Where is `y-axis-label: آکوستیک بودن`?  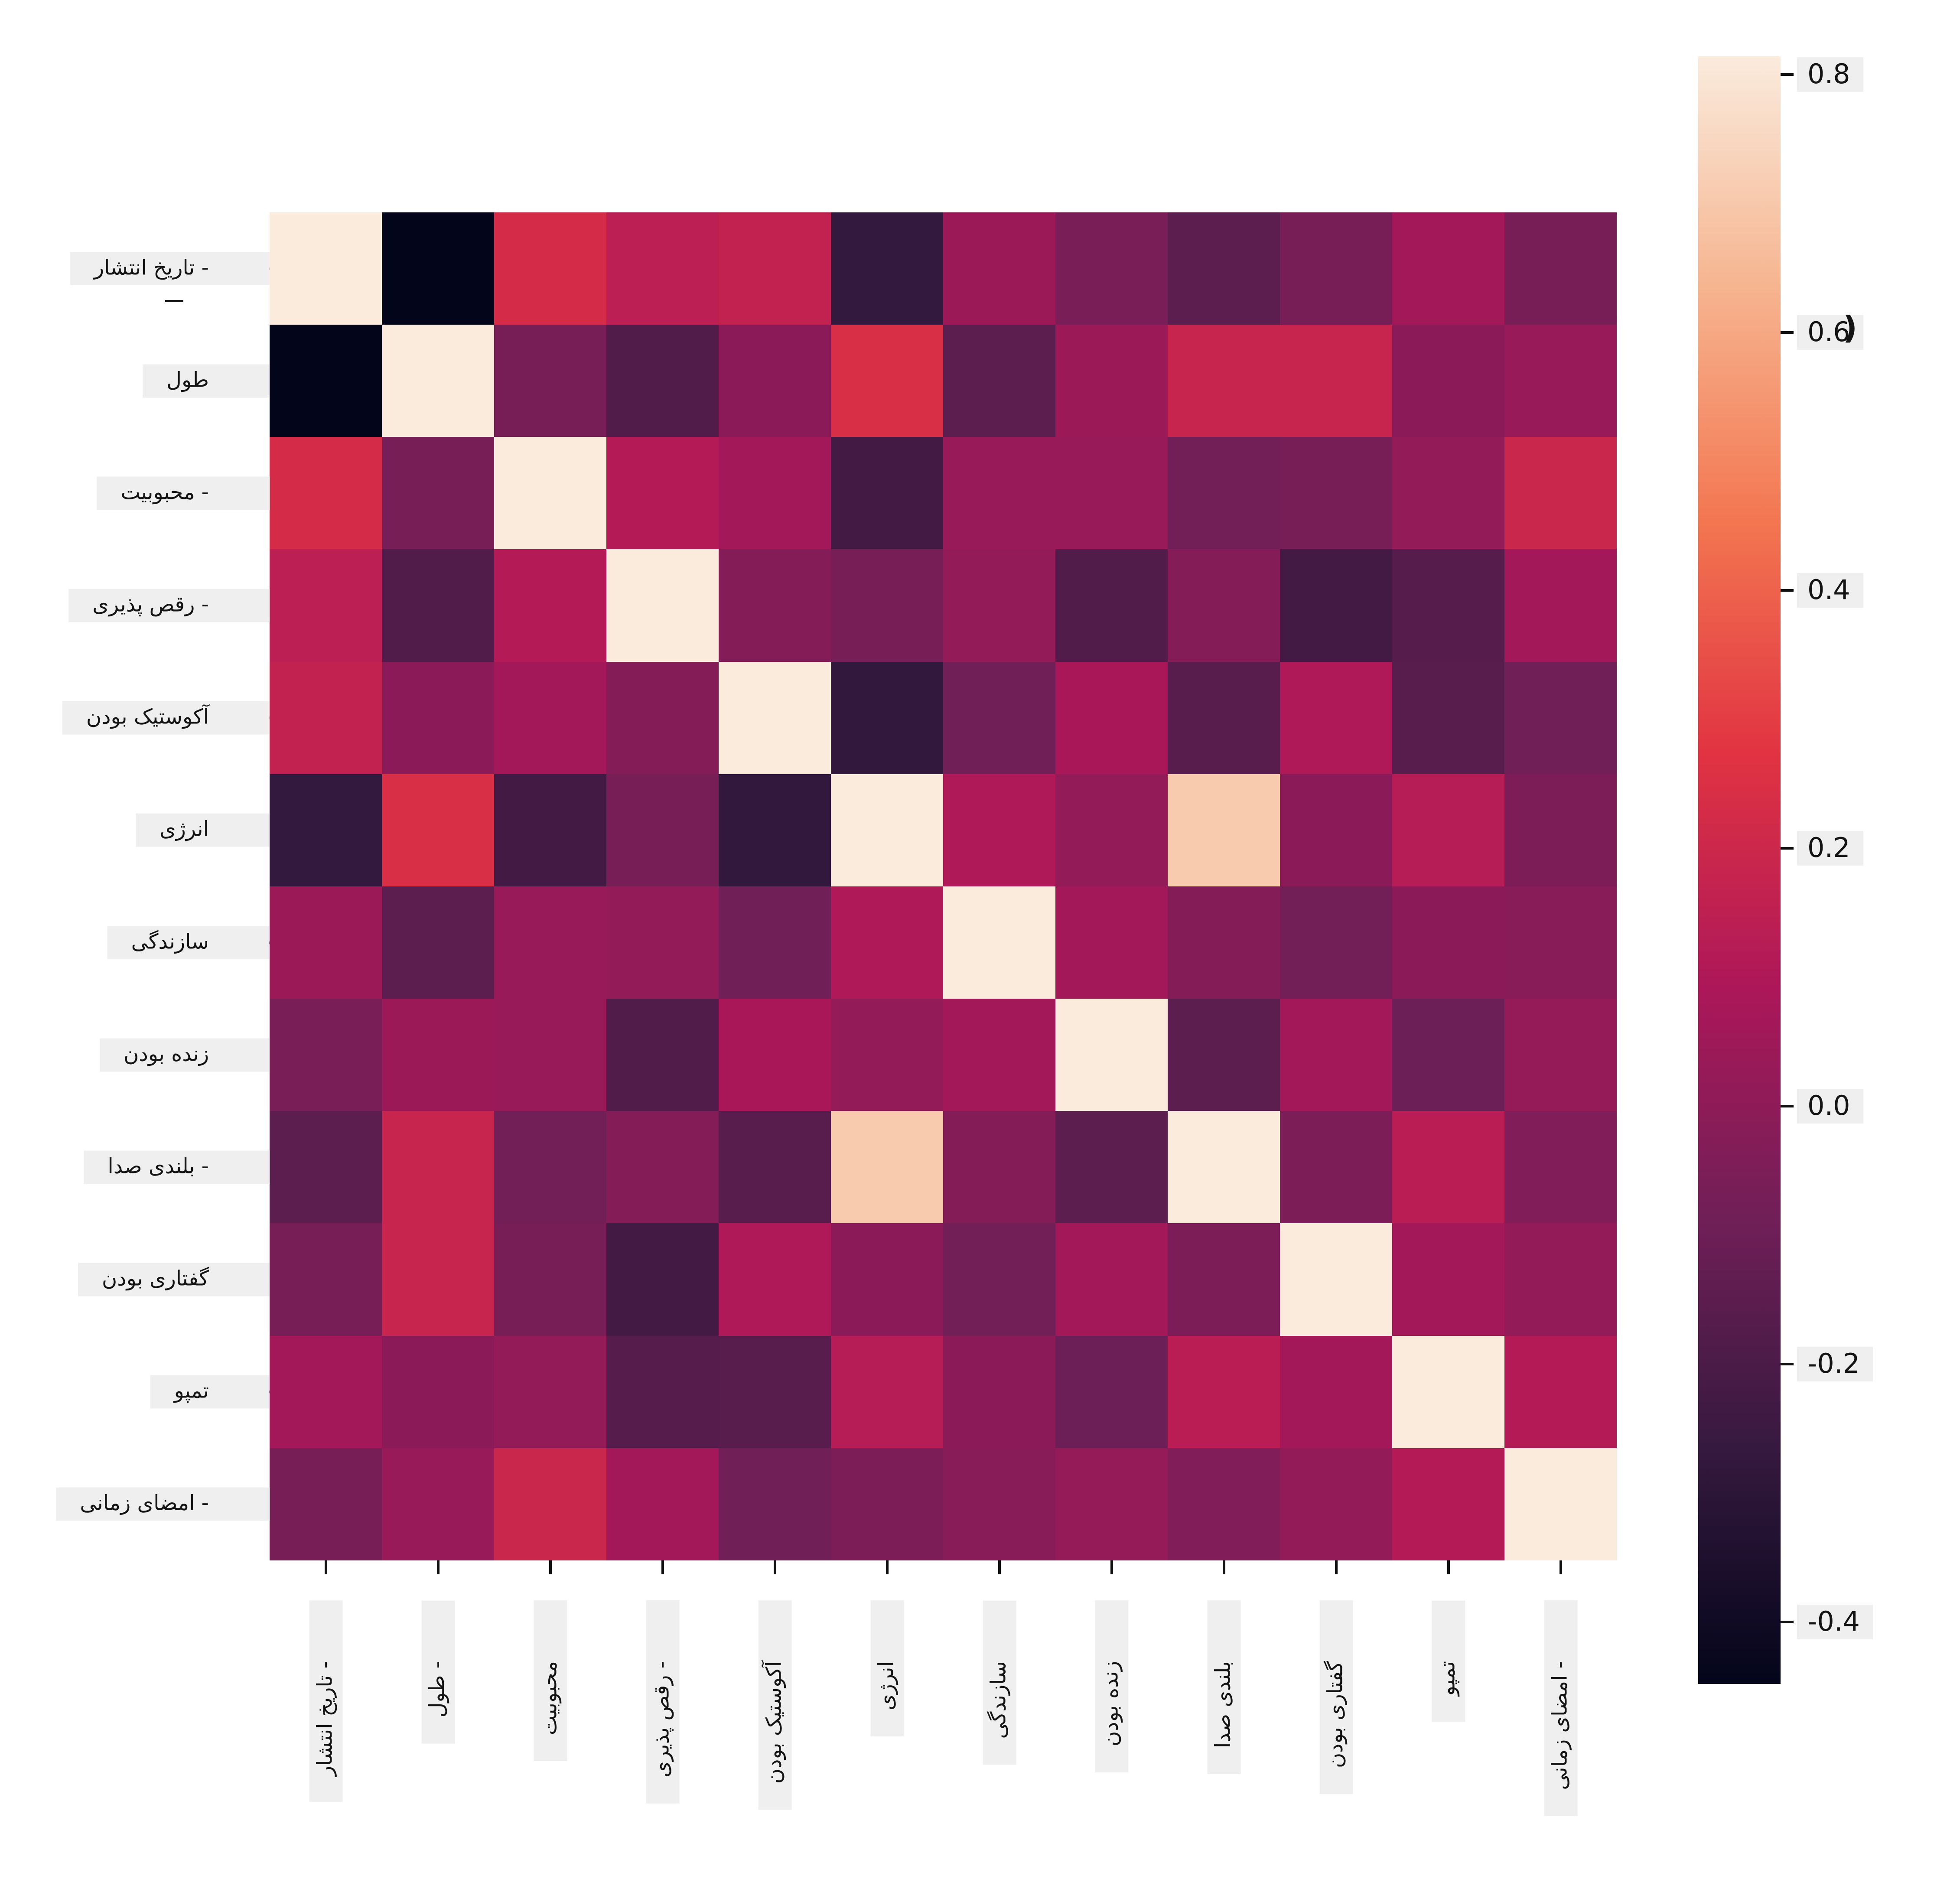 y-axis-label: آکوستیک بودن is located at coordinates (166, 718).